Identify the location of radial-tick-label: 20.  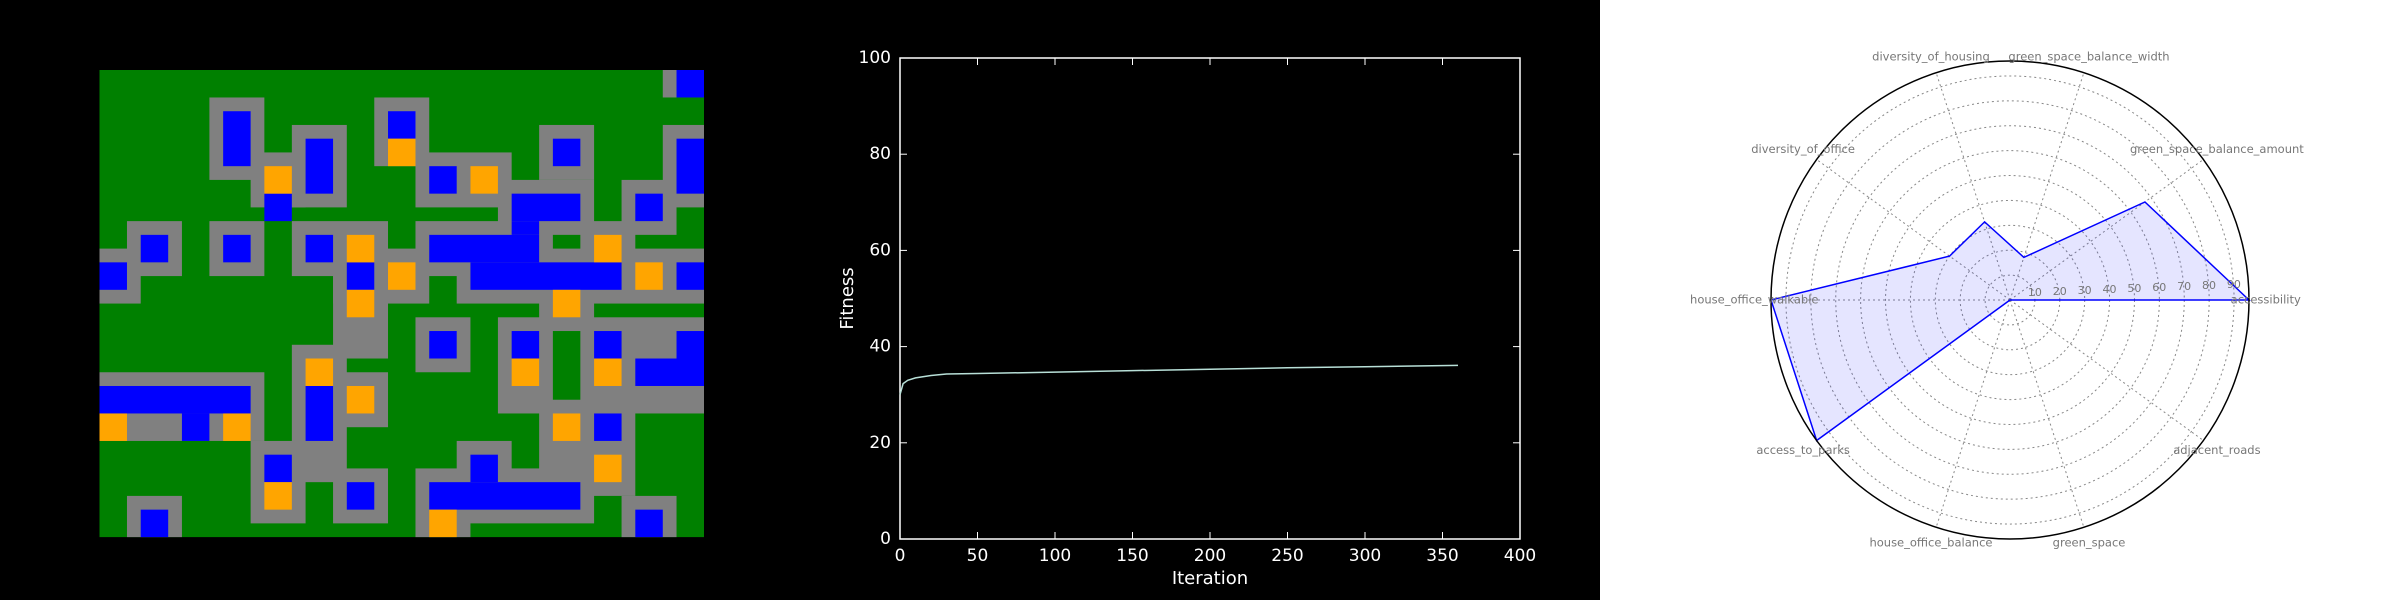
(2060, 291).